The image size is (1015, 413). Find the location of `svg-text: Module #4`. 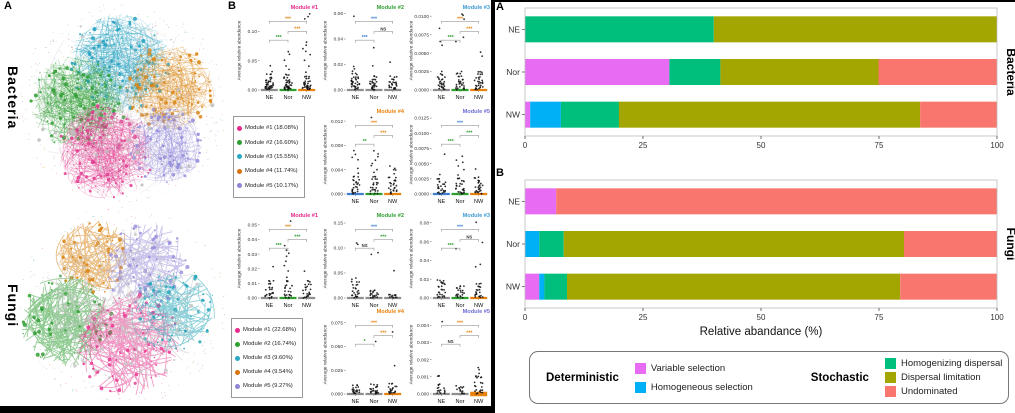

svg-text: Module #4 is located at coordinates (391, 312).